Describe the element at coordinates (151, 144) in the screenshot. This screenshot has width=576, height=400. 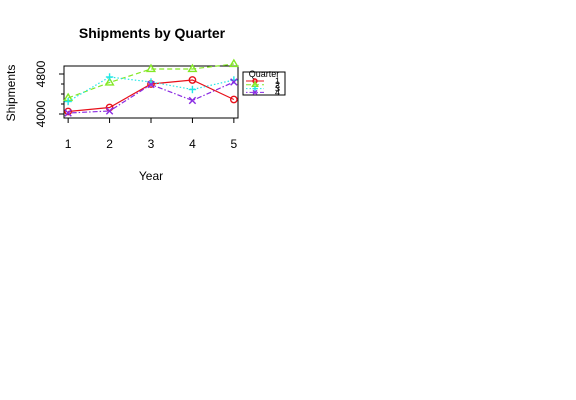
I see `x-tick-label: 3` at that location.